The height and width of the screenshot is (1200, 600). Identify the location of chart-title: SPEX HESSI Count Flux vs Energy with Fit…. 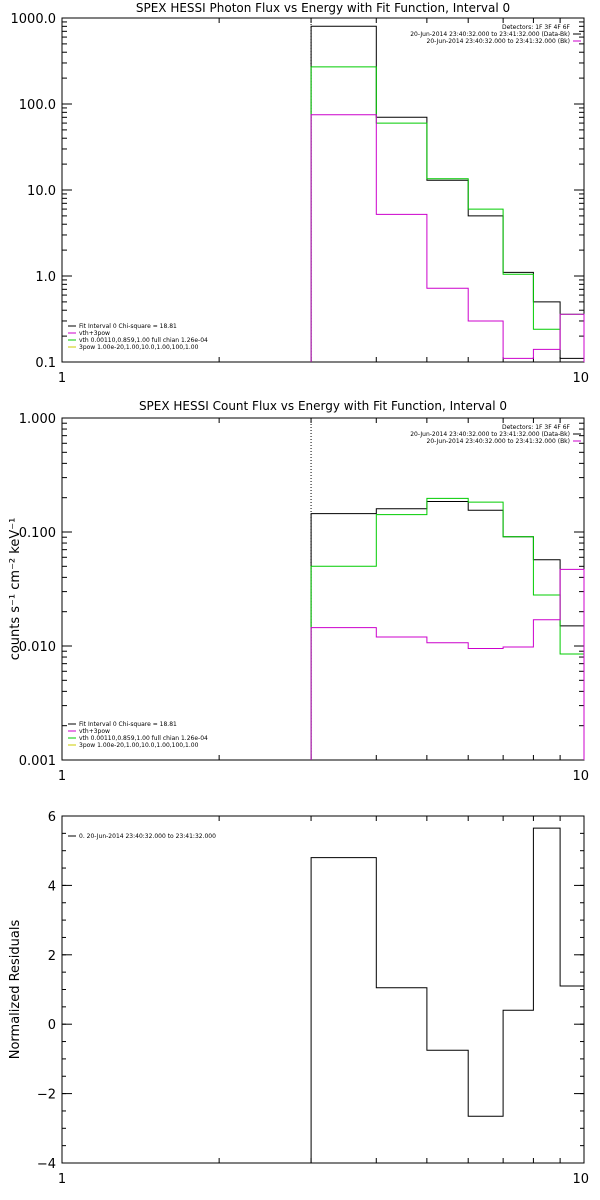
(323, 406).